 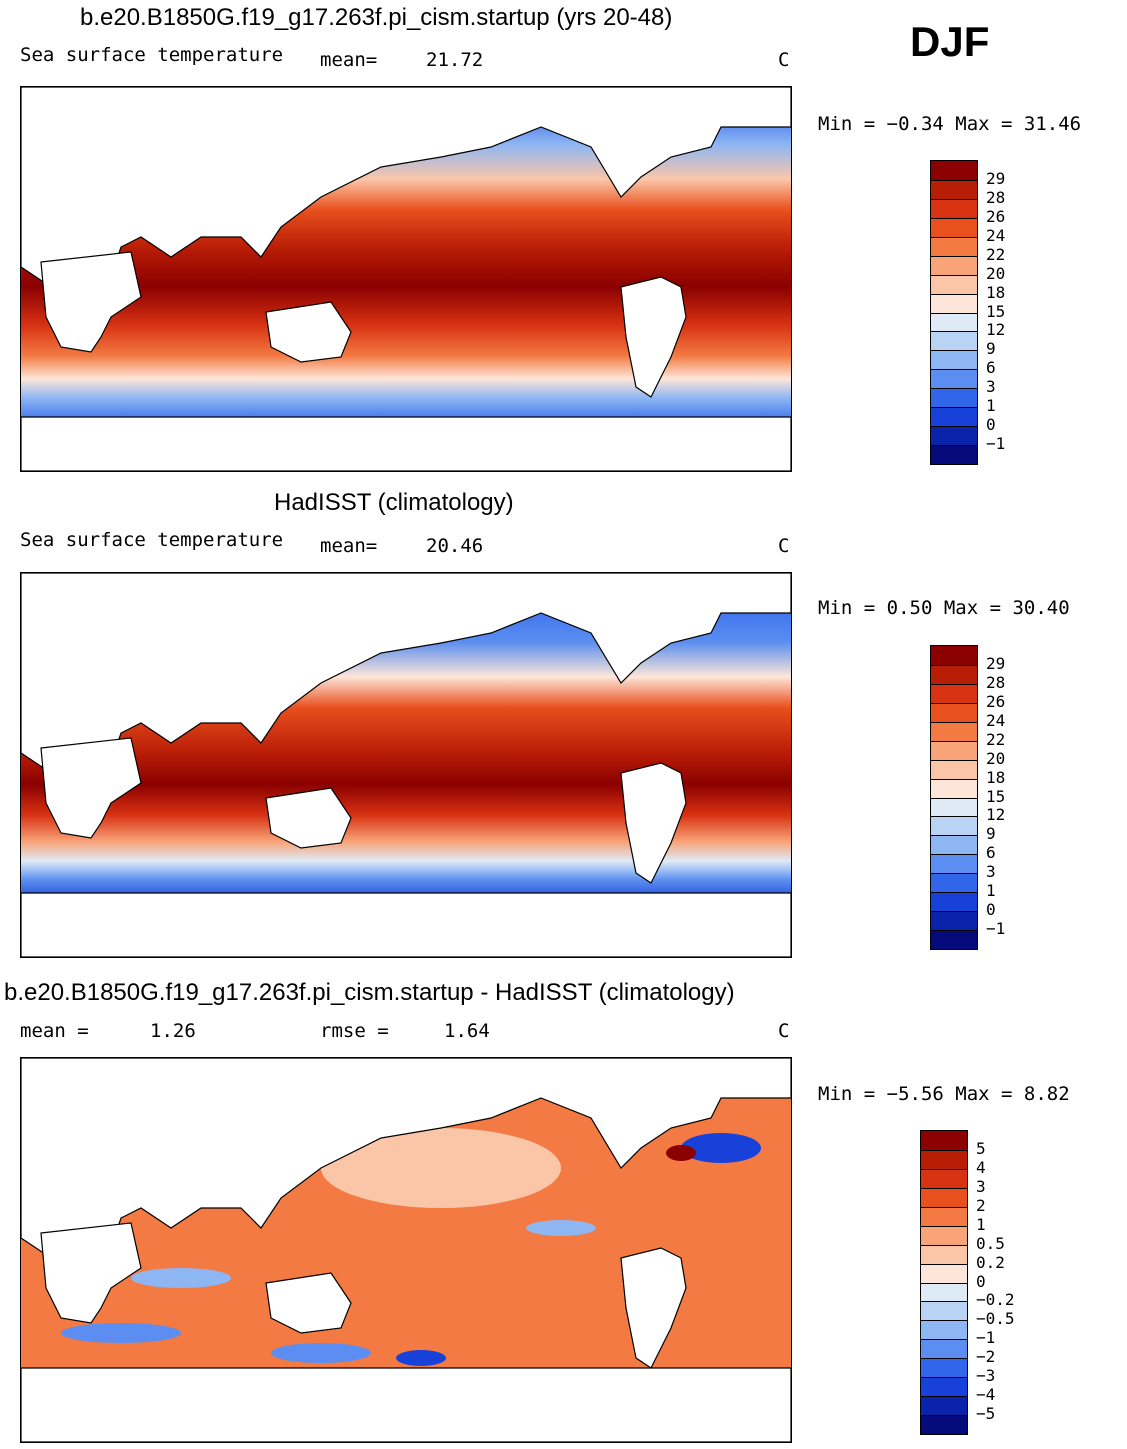 I want to click on panel1-south-america, so click(x=653, y=337).